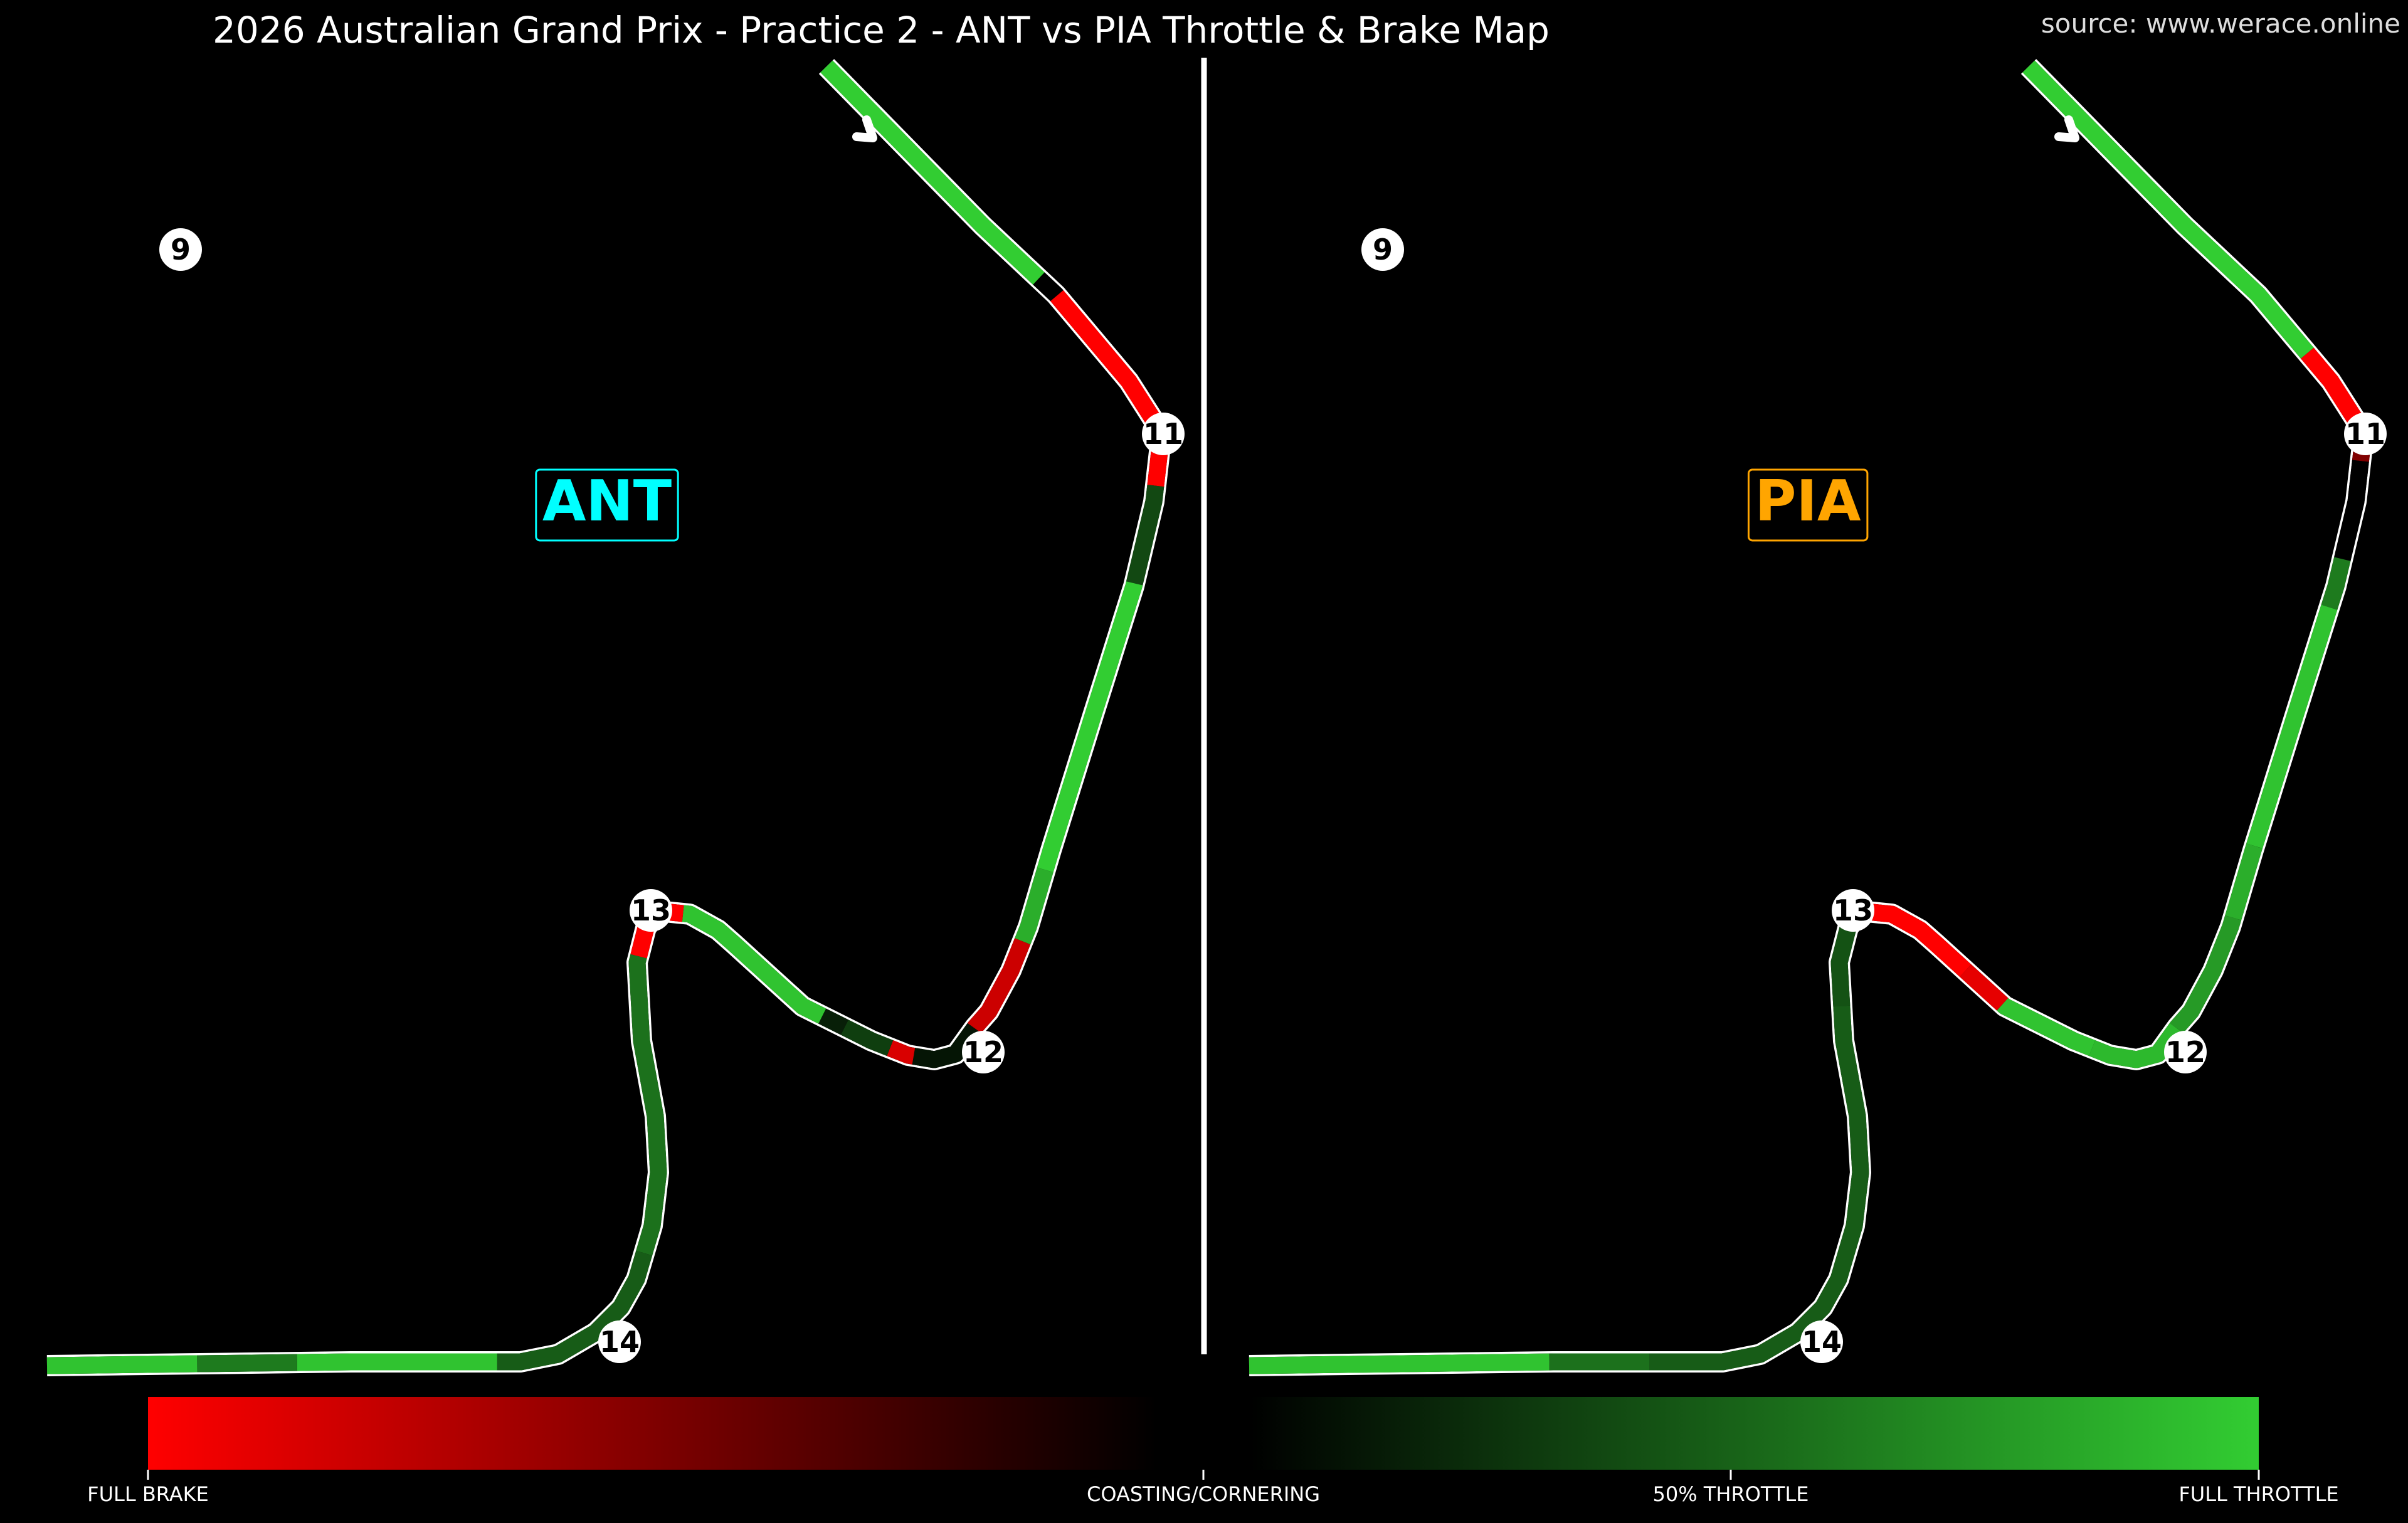 Image resolution: width=2408 pixels, height=1523 pixels. What do you see at coordinates (1203, 1475) in the screenshot?
I see `colorbar-ticks` at bounding box center [1203, 1475].